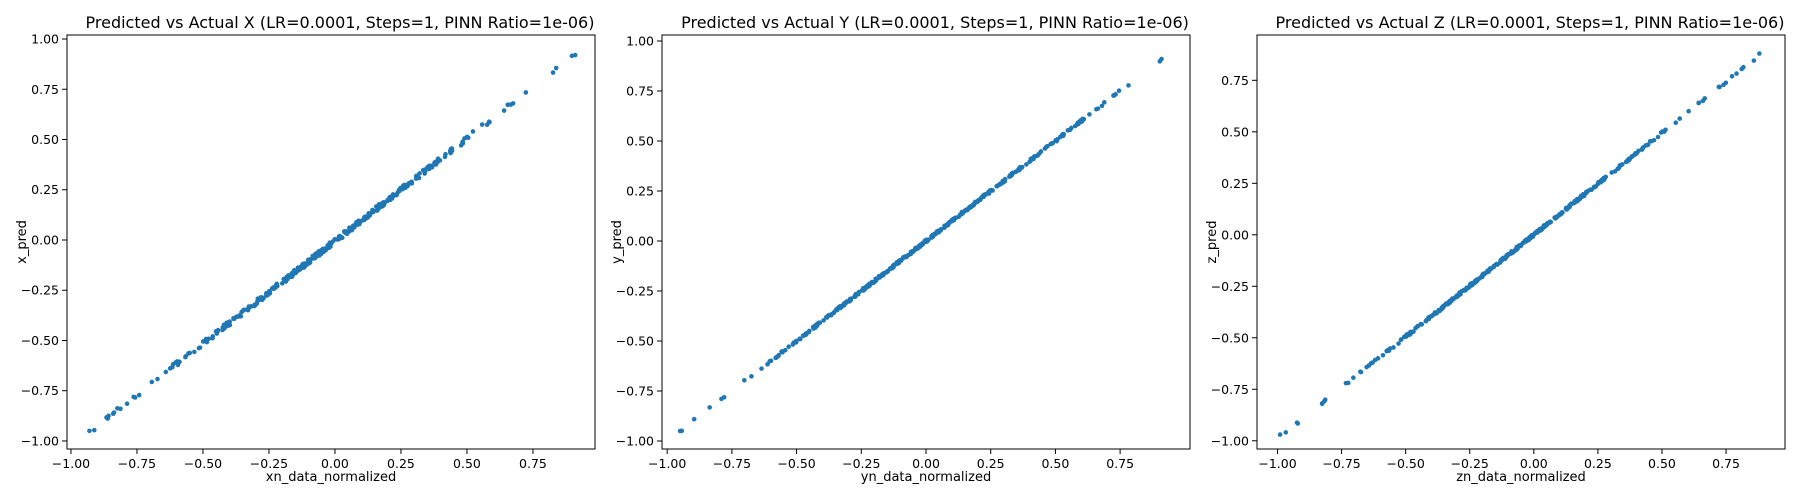 This screenshot has width=1800, height=500. Describe the element at coordinates (1230, 440) in the screenshot. I see `y-tick-label: −1.00` at that location.